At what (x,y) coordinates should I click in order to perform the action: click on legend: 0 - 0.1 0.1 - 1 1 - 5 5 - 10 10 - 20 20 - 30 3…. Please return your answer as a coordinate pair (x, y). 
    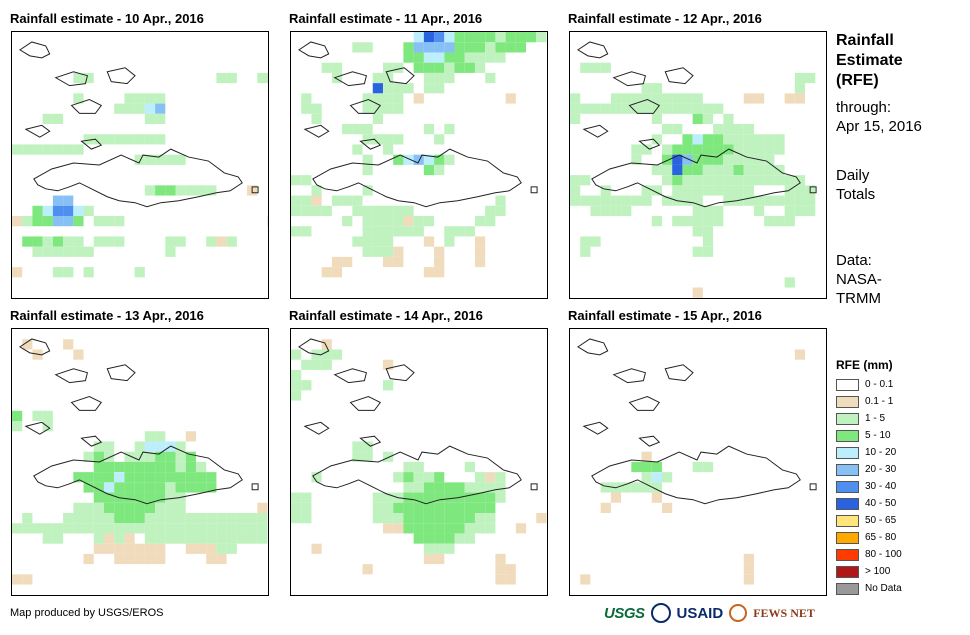
    Looking at the image, I should click on (869, 486).